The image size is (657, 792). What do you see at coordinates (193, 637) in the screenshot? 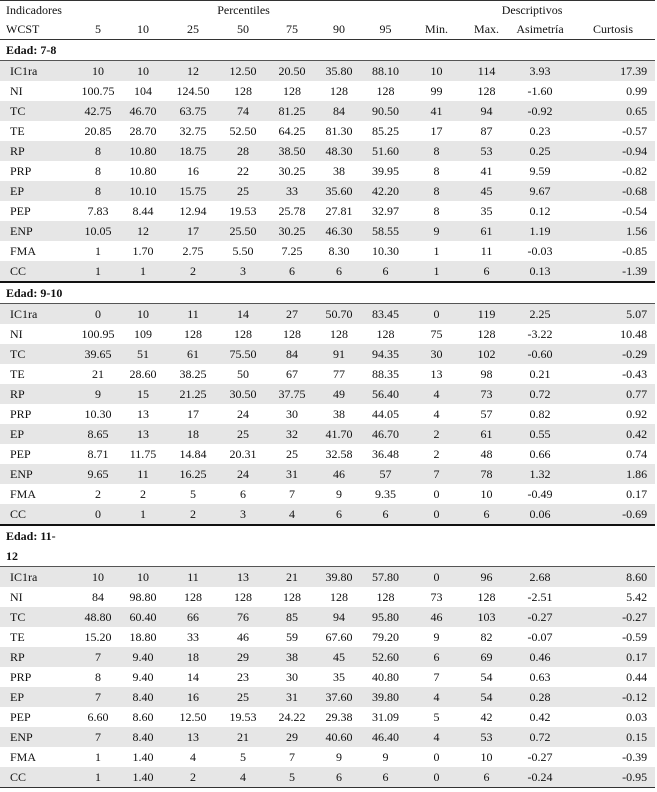
I see `table-cell: 33` at bounding box center [193, 637].